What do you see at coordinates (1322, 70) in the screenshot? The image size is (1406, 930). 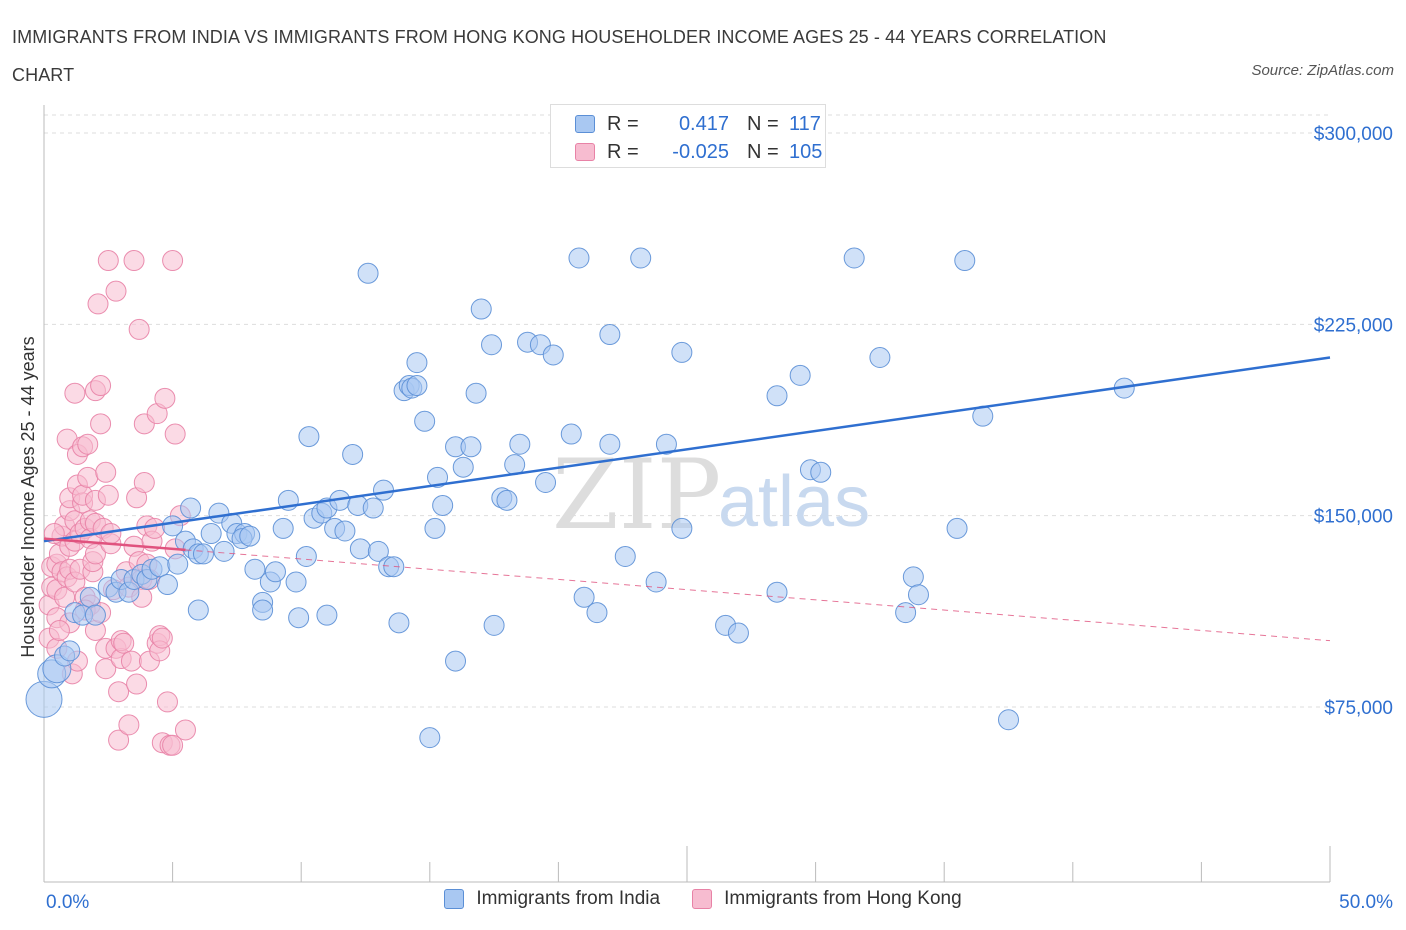 I see `source-label: Source: ZipAtlas.com` at bounding box center [1322, 70].